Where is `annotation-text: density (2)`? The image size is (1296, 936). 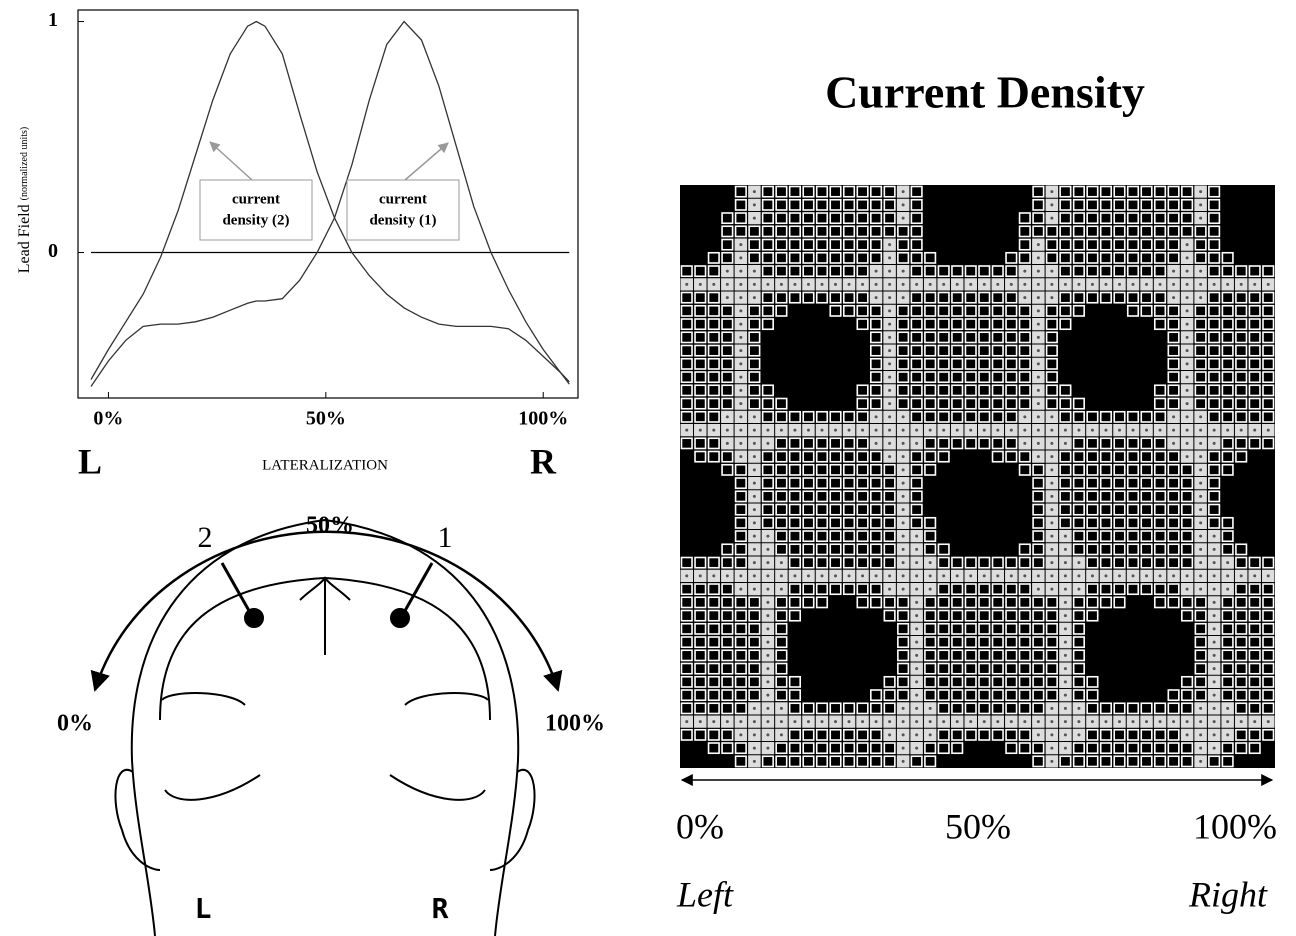 annotation-text: density (2) is located at coordinates (255, 220).